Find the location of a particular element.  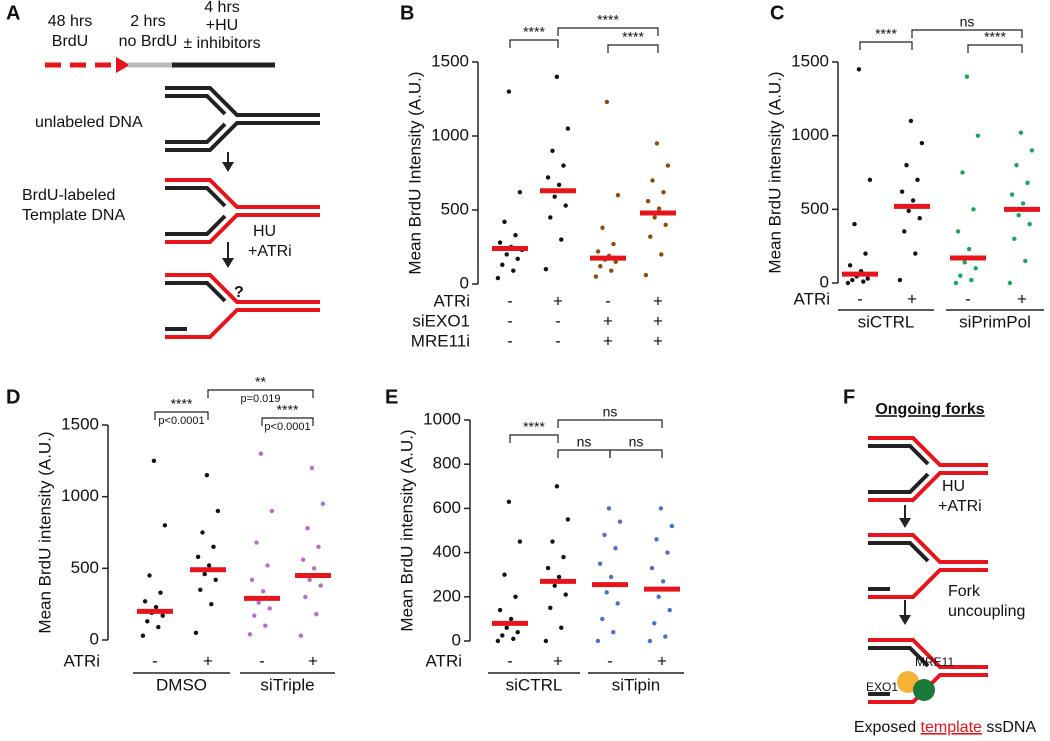

arrow-head is located at coordinates (228, 167).